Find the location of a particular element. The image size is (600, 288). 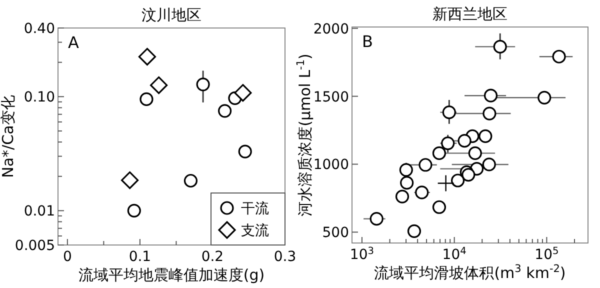

legend-label: 支流 is located at coordinates (255, 231).